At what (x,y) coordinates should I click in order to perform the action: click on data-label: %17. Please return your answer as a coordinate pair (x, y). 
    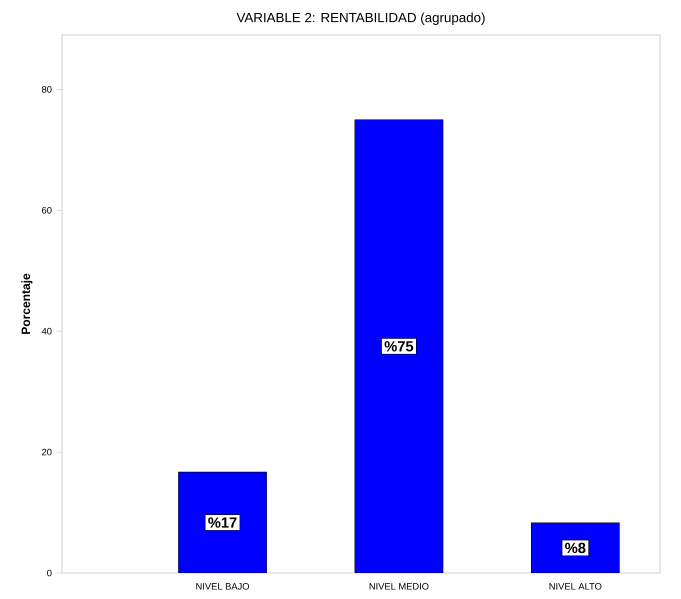
    Looking at the image, I should click on (222, 522).